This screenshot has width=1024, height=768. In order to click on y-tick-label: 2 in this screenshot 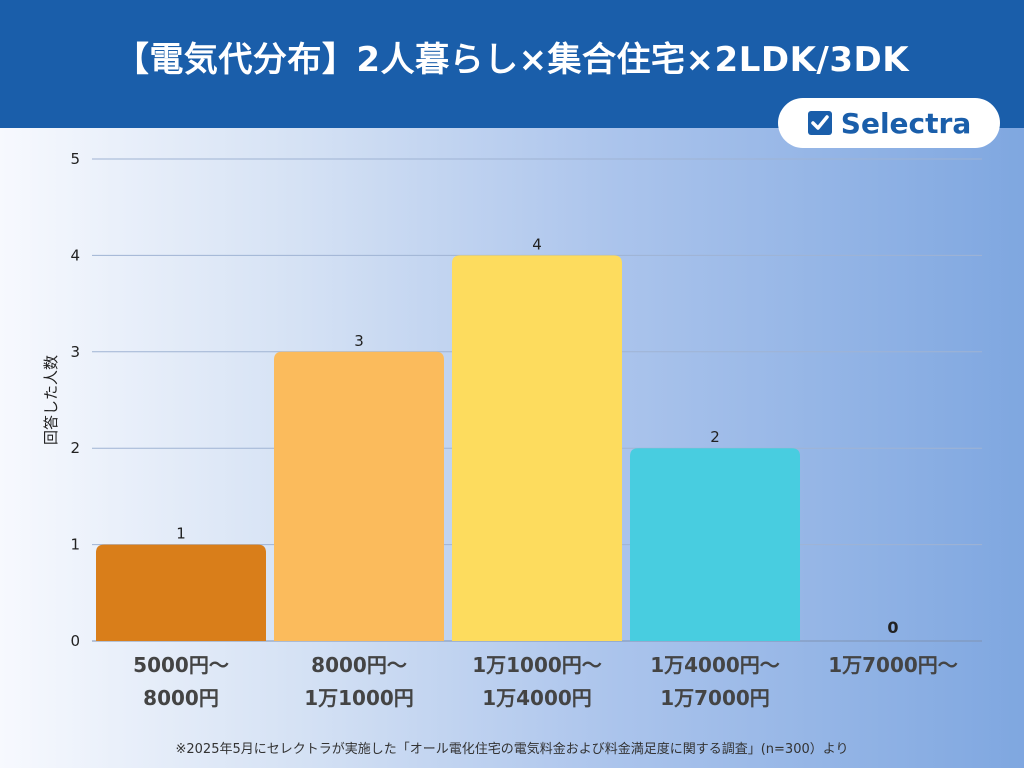, I will do `click(75, 448)`.